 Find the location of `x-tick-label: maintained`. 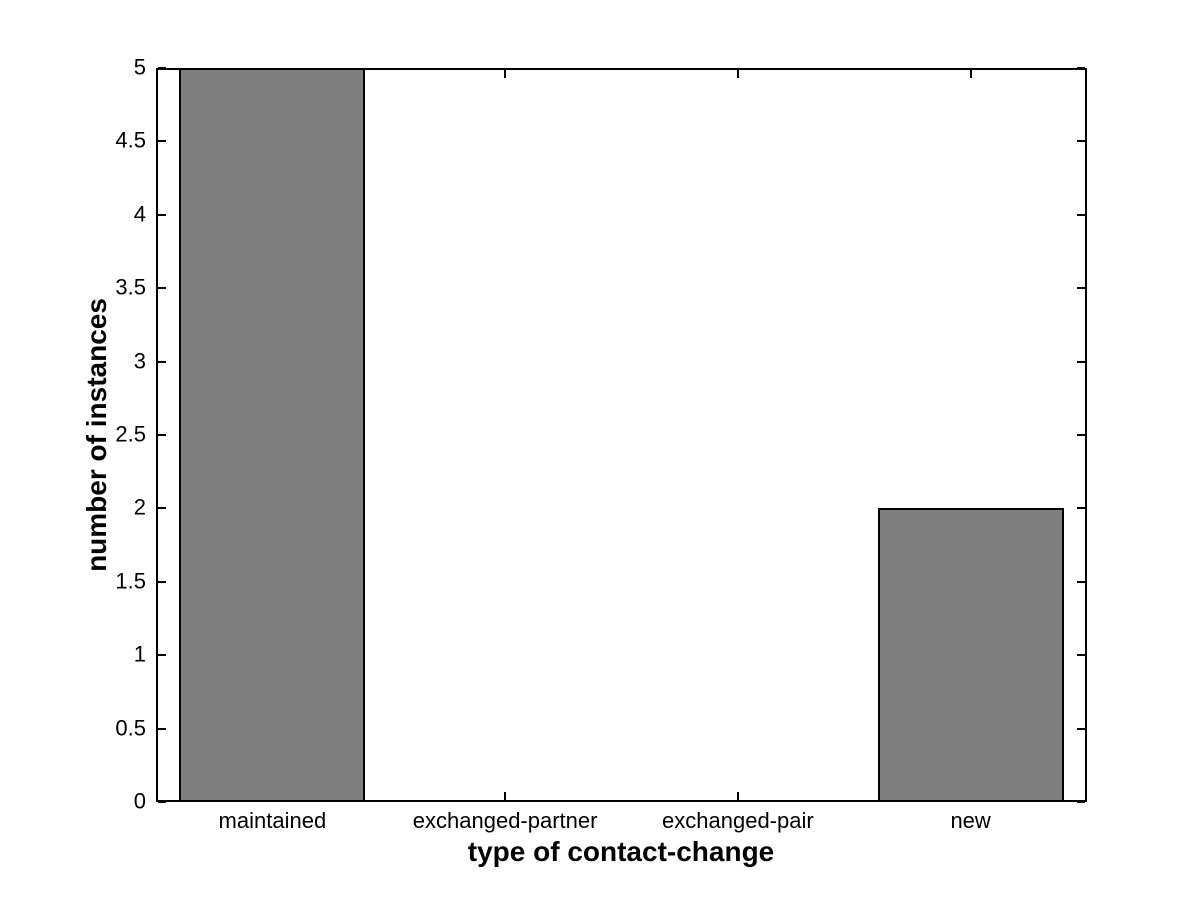

x-tick-label: maintained is located at coordinates (272, 820).